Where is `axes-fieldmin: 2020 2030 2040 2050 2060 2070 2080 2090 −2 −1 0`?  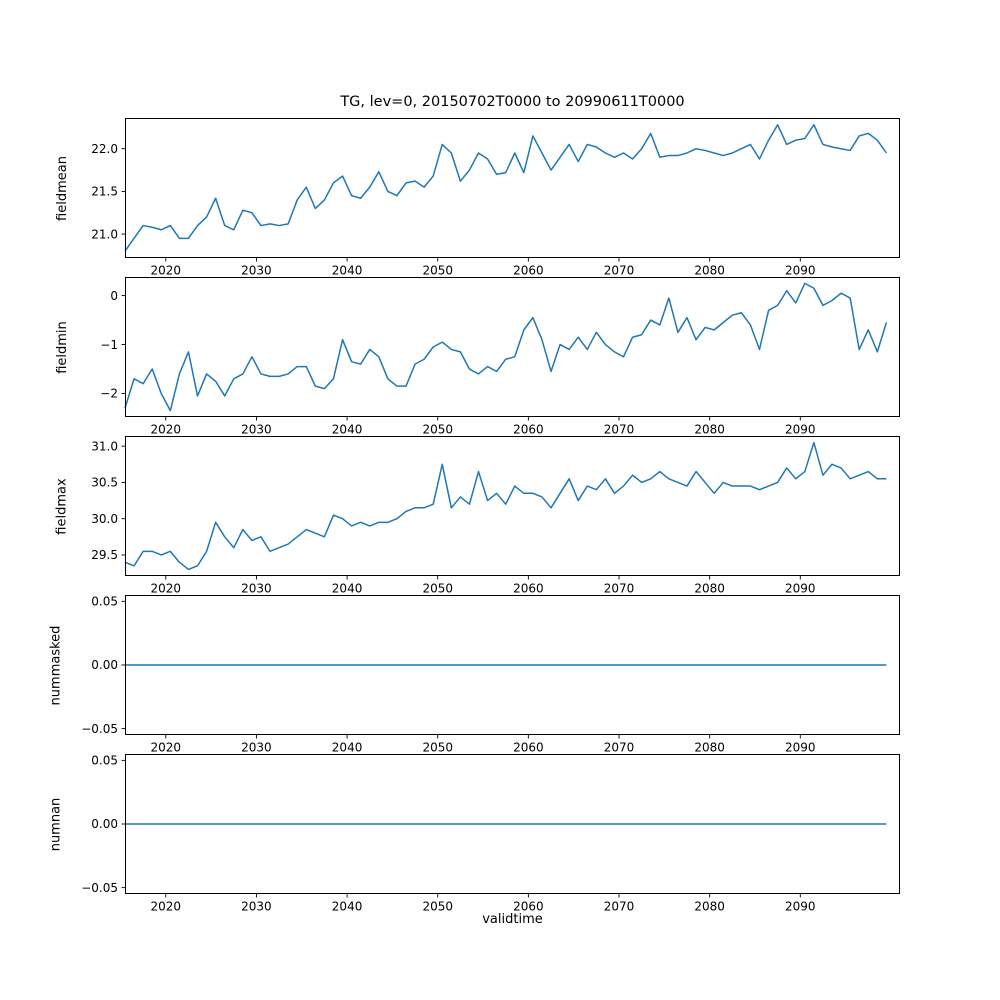 axes-fieldmin: 2020 2030 2040 2050 2060 2070 2080 2090 −2 −1 0 is located at coordinates (500, 357).